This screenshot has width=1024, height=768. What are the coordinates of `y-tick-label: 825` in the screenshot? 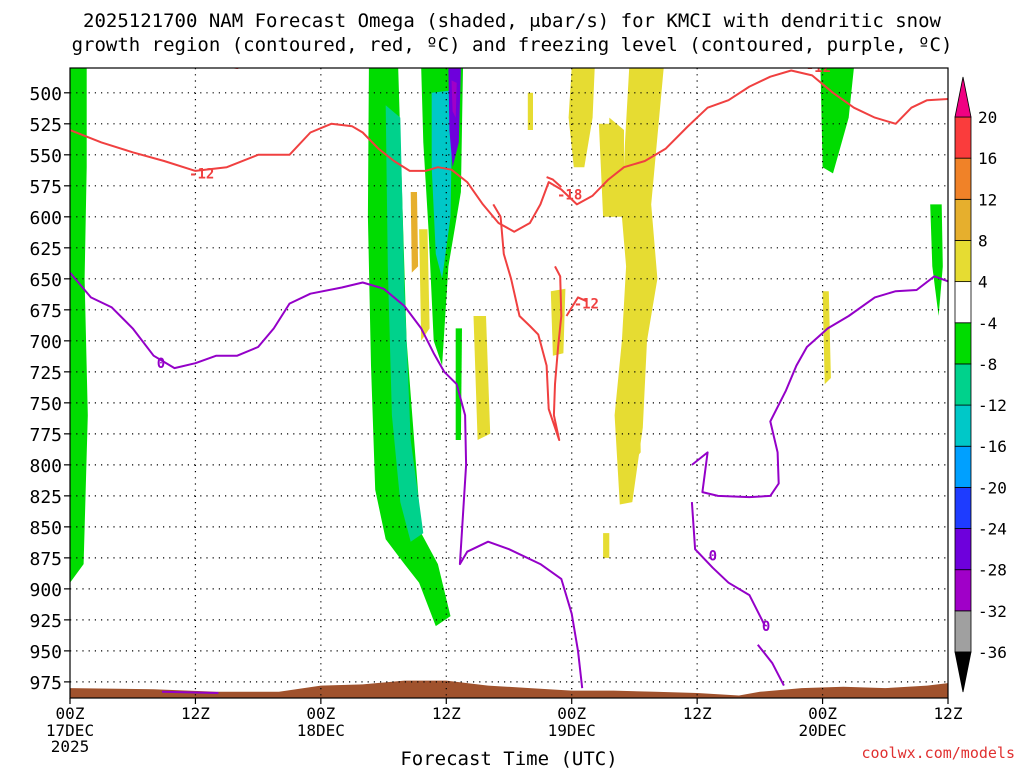 It's located at (45, 497).